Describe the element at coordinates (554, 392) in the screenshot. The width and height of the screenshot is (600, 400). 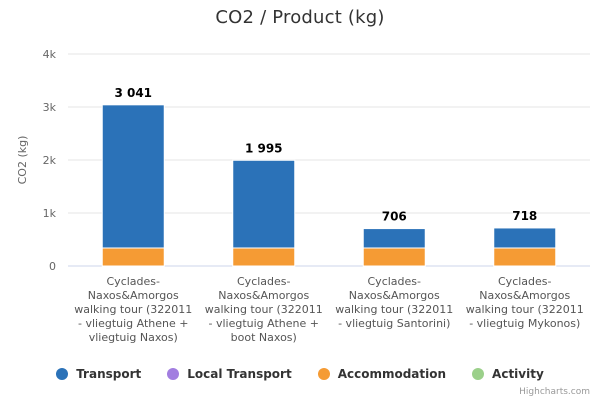
I see `credits-link: Highcharts.com` at that location.